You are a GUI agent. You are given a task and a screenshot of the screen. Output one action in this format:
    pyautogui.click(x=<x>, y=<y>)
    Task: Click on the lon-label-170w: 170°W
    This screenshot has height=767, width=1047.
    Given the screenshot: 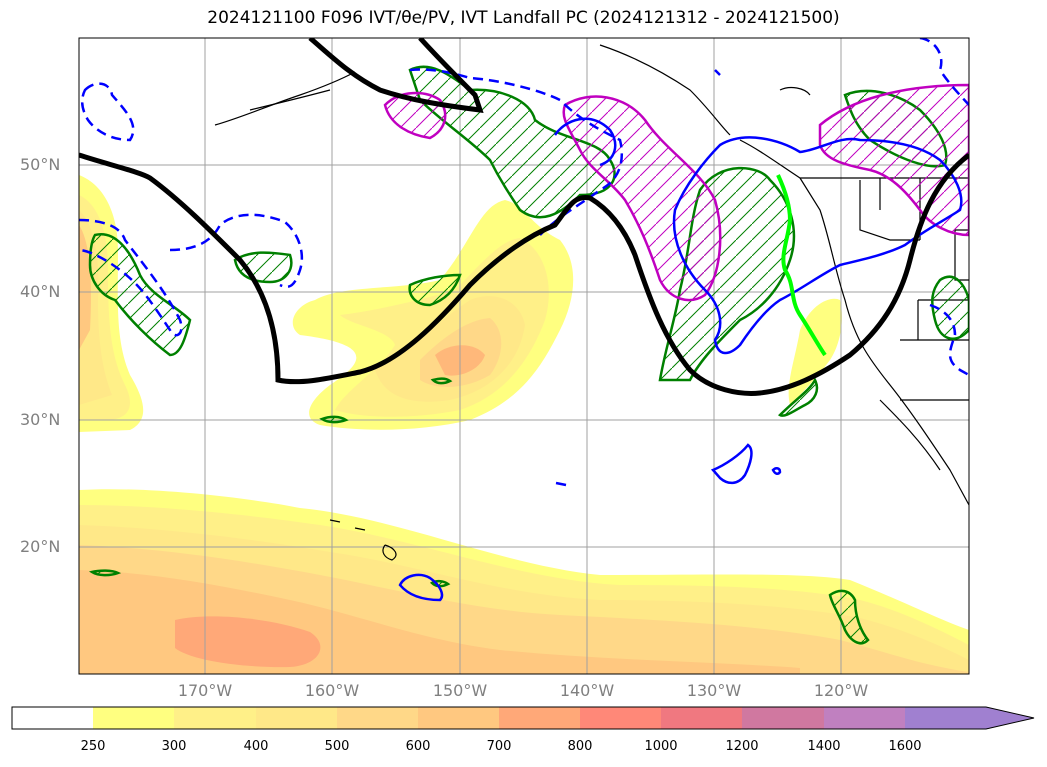 What is the action you would take?
    pyautogui.click(x=205, y=690)
    